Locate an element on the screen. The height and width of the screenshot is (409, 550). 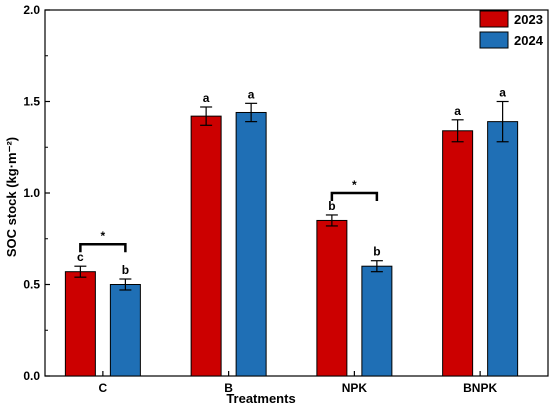
y-tick-label: 2.0 is located at coordinates (31, 10).